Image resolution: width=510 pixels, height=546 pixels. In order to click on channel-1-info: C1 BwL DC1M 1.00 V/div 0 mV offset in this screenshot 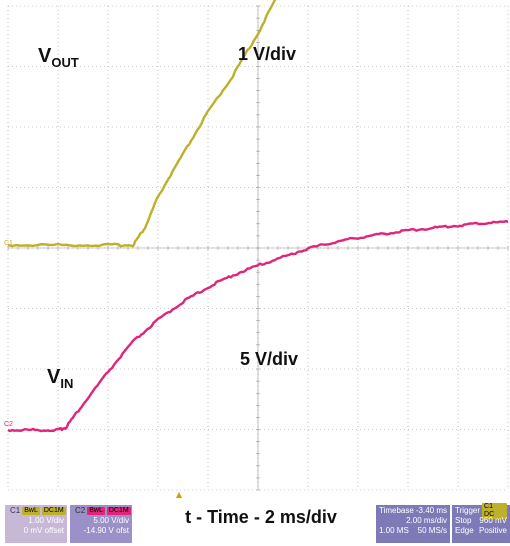, I will do `click(36, 524)`.